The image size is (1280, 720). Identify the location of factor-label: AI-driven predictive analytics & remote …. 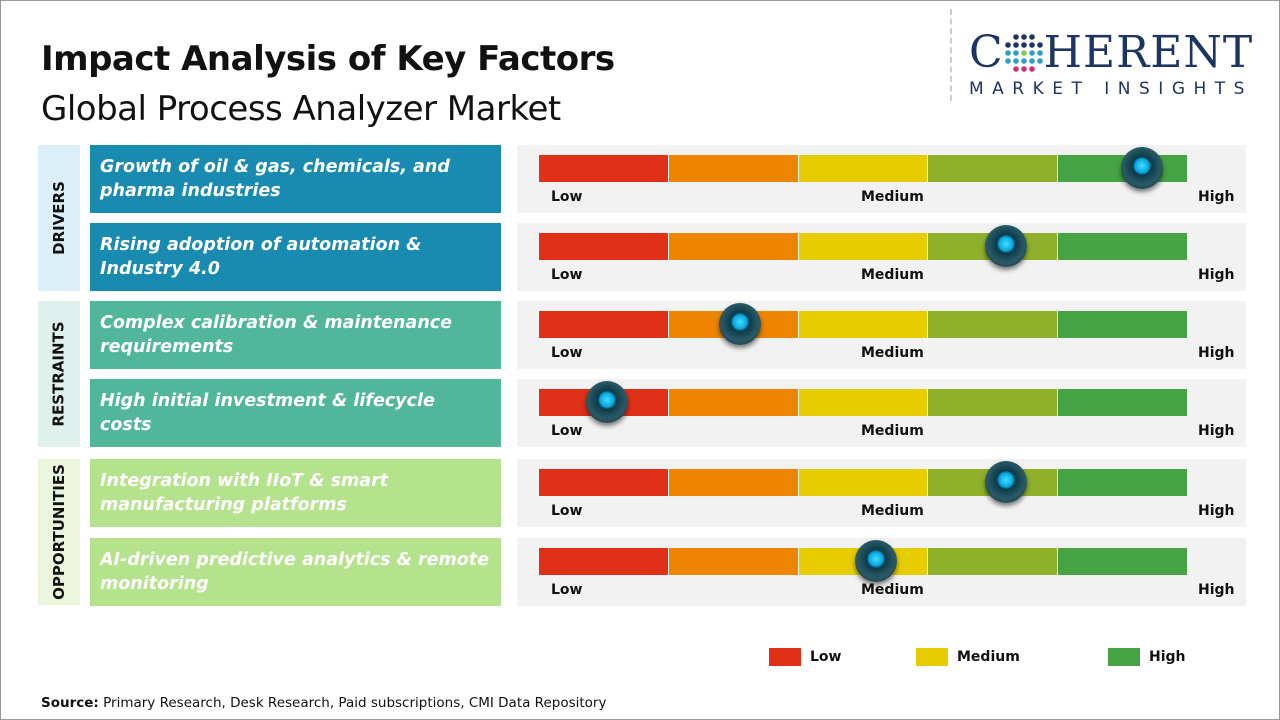
(295, 572).